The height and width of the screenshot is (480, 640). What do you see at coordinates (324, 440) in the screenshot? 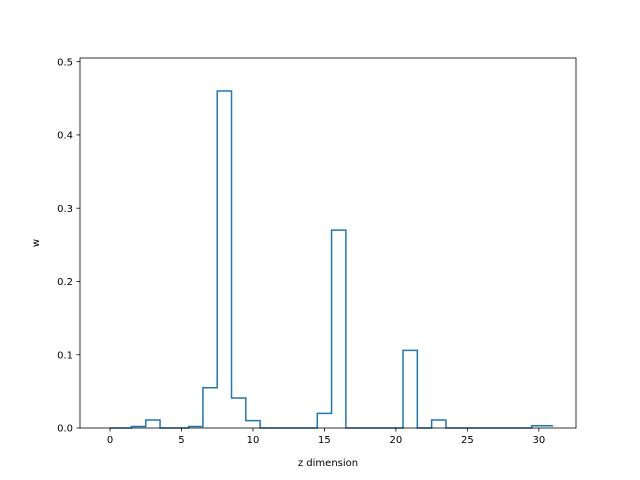
I see `x-tick-label: 15` at bounding box center [324, 440].